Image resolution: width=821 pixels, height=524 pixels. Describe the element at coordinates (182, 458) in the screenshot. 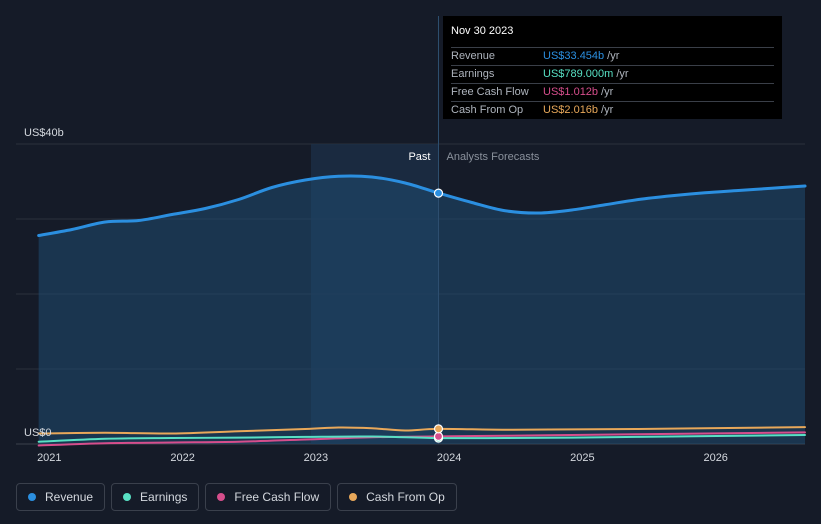

I see `x-tick-label: 2022` at that location.